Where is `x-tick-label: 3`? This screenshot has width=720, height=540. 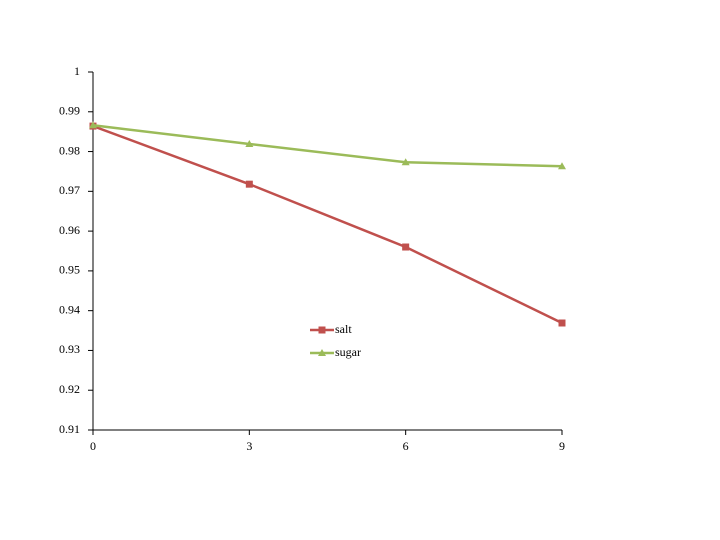 x-tick-label: 3 is located at coordinates (249, 446).